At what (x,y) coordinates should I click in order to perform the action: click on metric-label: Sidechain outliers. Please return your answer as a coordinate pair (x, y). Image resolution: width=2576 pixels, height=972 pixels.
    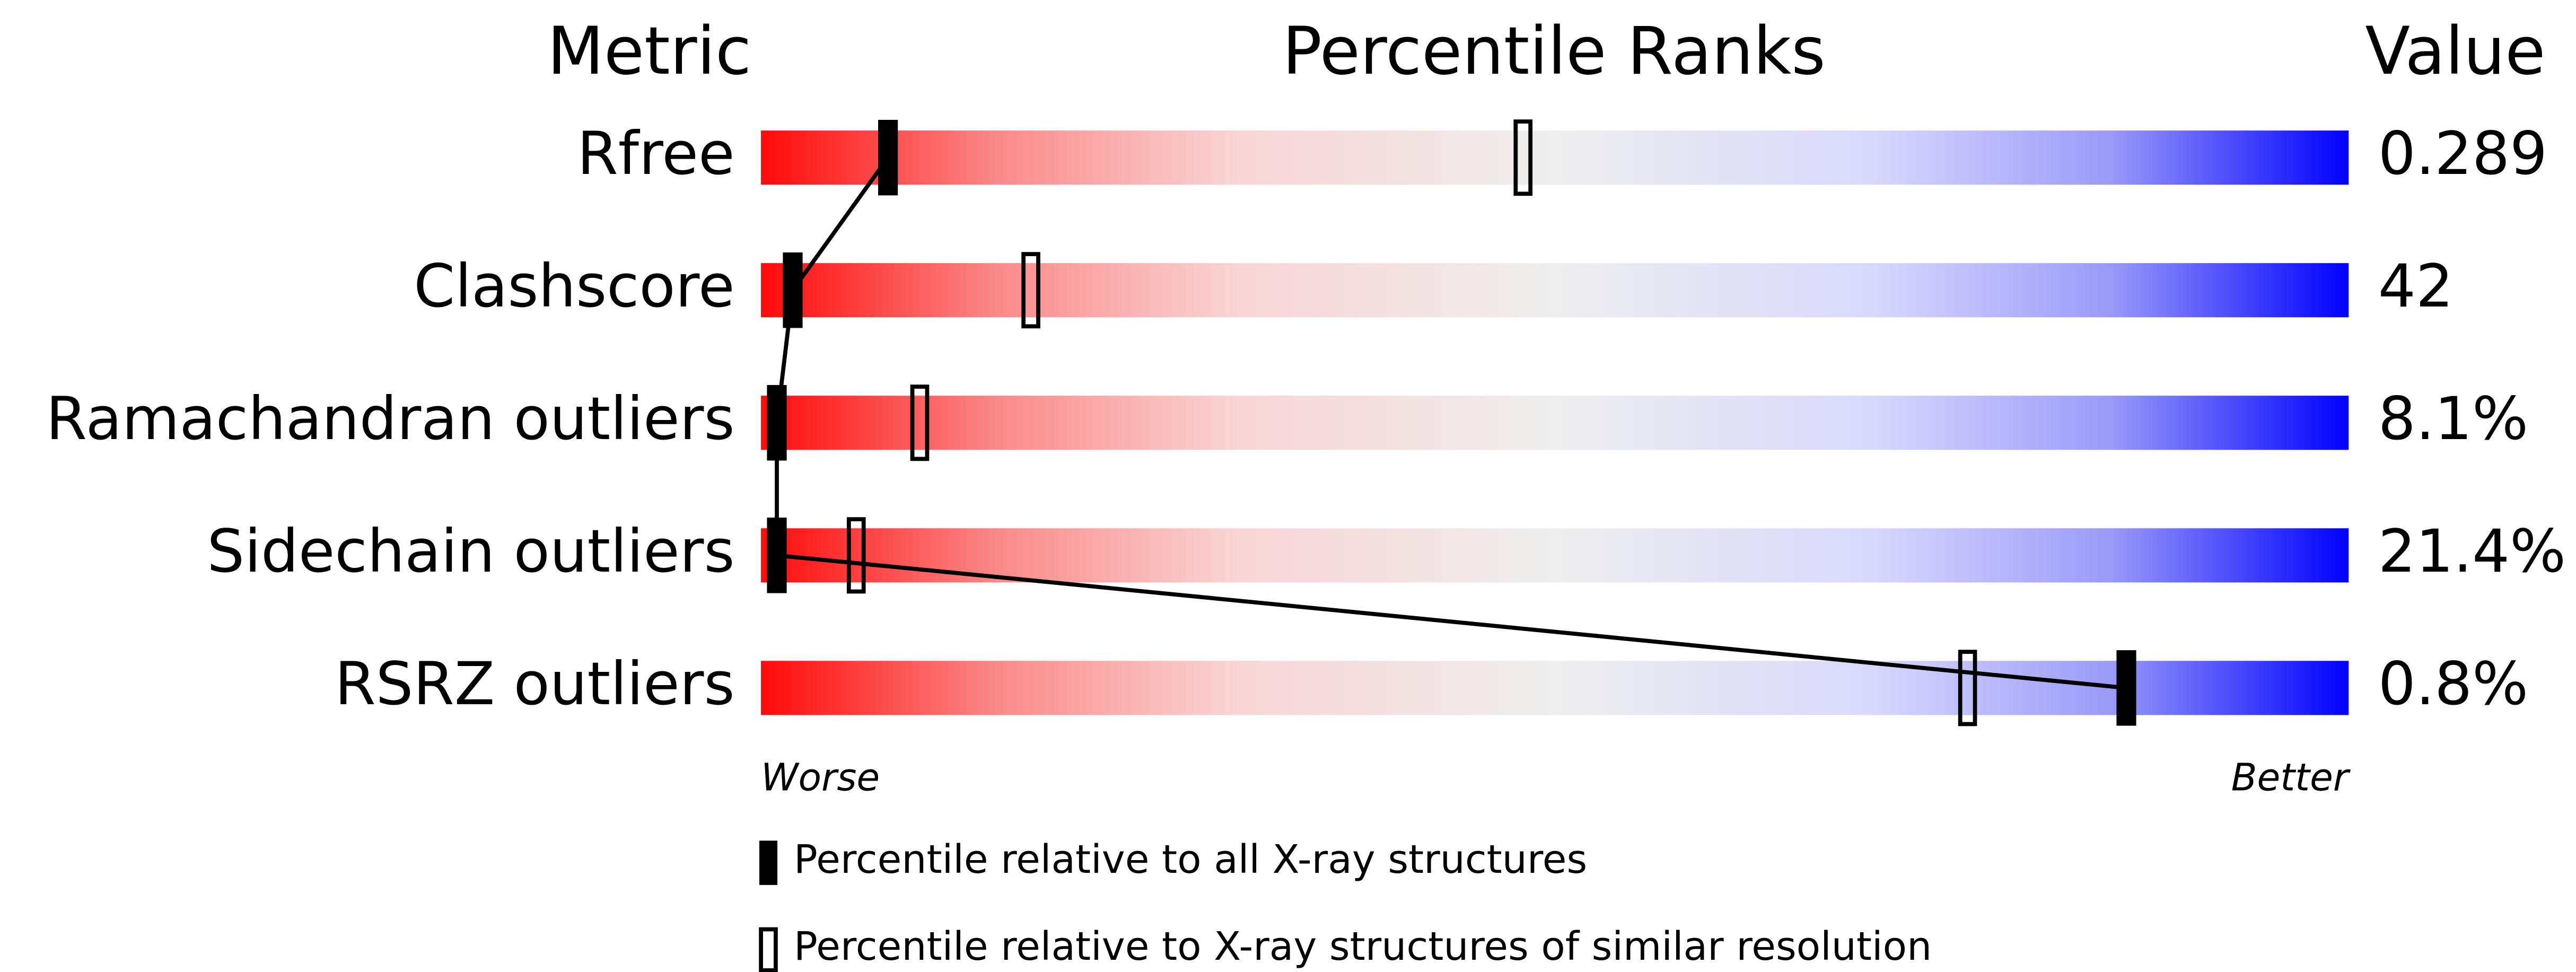
    Looking at the image, I should click on (470, 552).